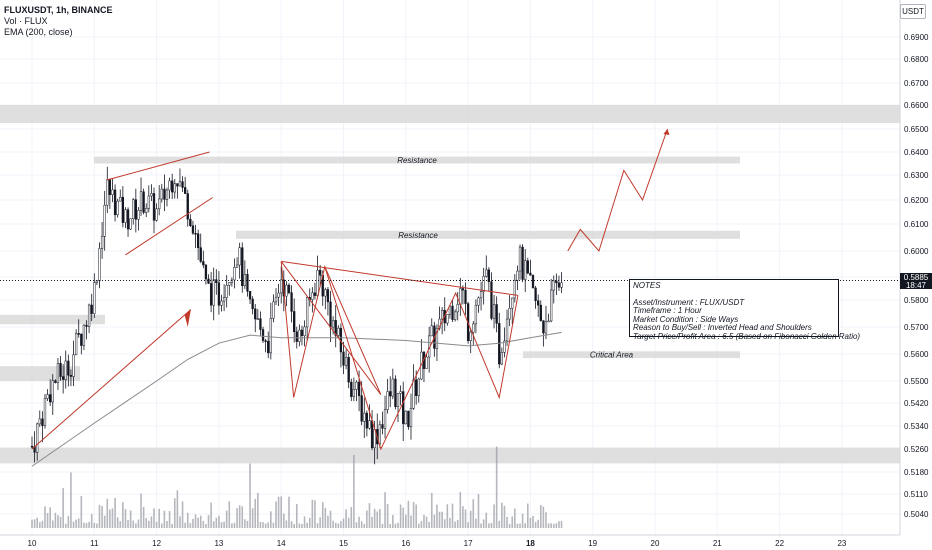  Describe the element at coordinates (717, 543) in the screenshot. I see `time-tick-label: 21` at that location.